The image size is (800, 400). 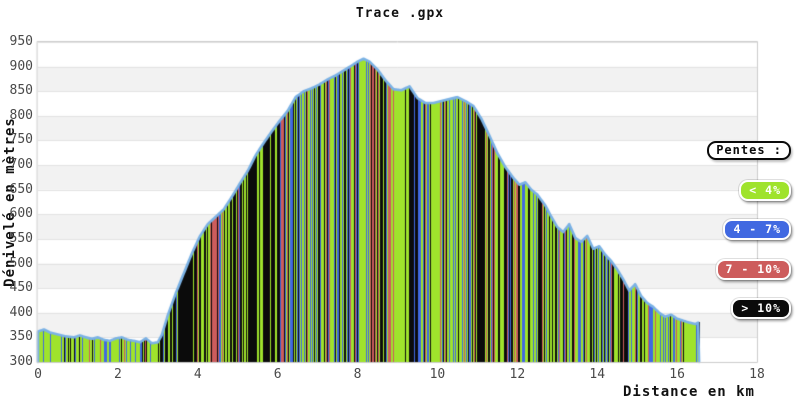 What do you see at coordinates (357, 374) in the screenshot?
I see `x-tick-label: 8` at bounding box center [357, 374].